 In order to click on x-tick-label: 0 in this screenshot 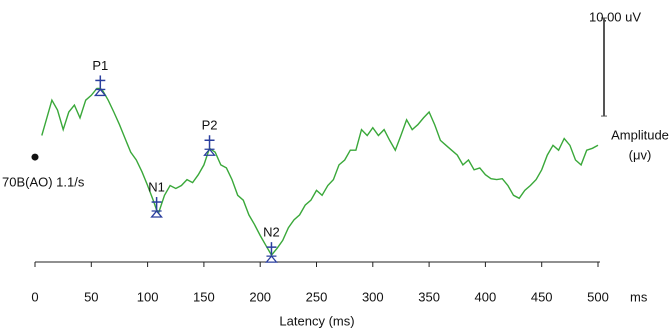, I will do `click(34, 296)`.